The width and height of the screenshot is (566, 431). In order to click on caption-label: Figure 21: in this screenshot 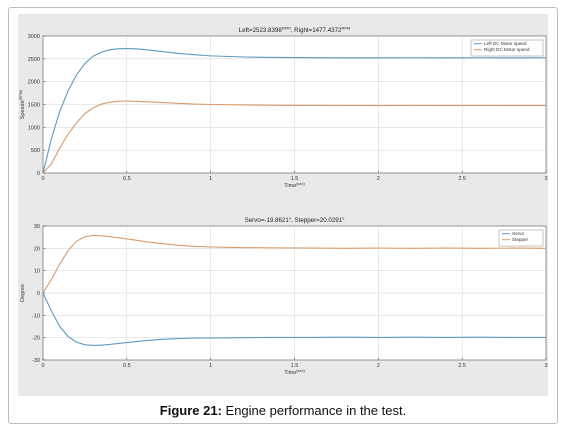, I will do `click(190, 410)`.